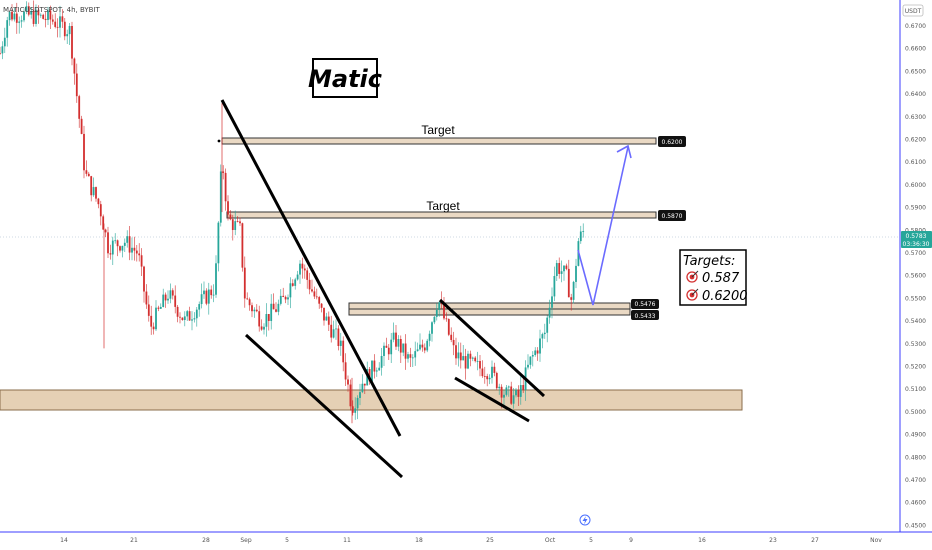  I want to click on date-tick: 5, so click(591, 540).